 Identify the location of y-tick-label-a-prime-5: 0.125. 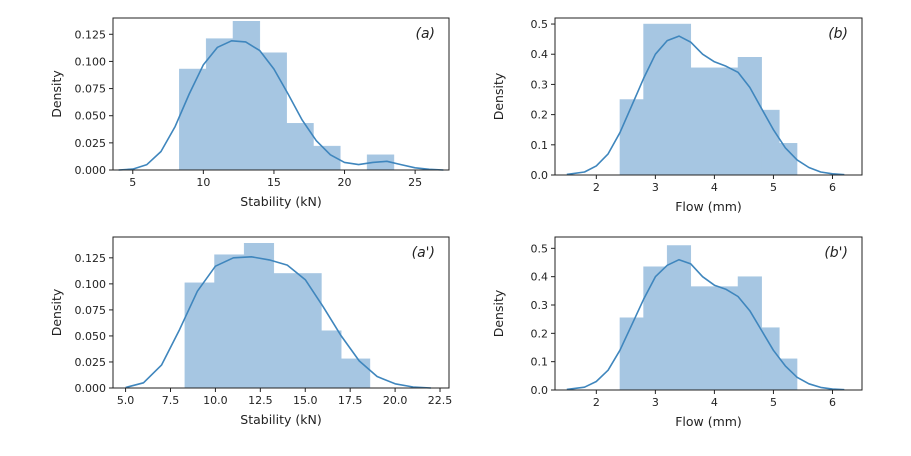
(91, 258).